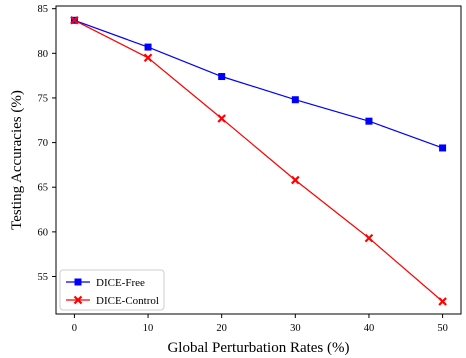 Image resolution: width=466 pixels, height=358 pixels. I want to click on legend: DICE-Free DICE-Control, so click(112, 290).